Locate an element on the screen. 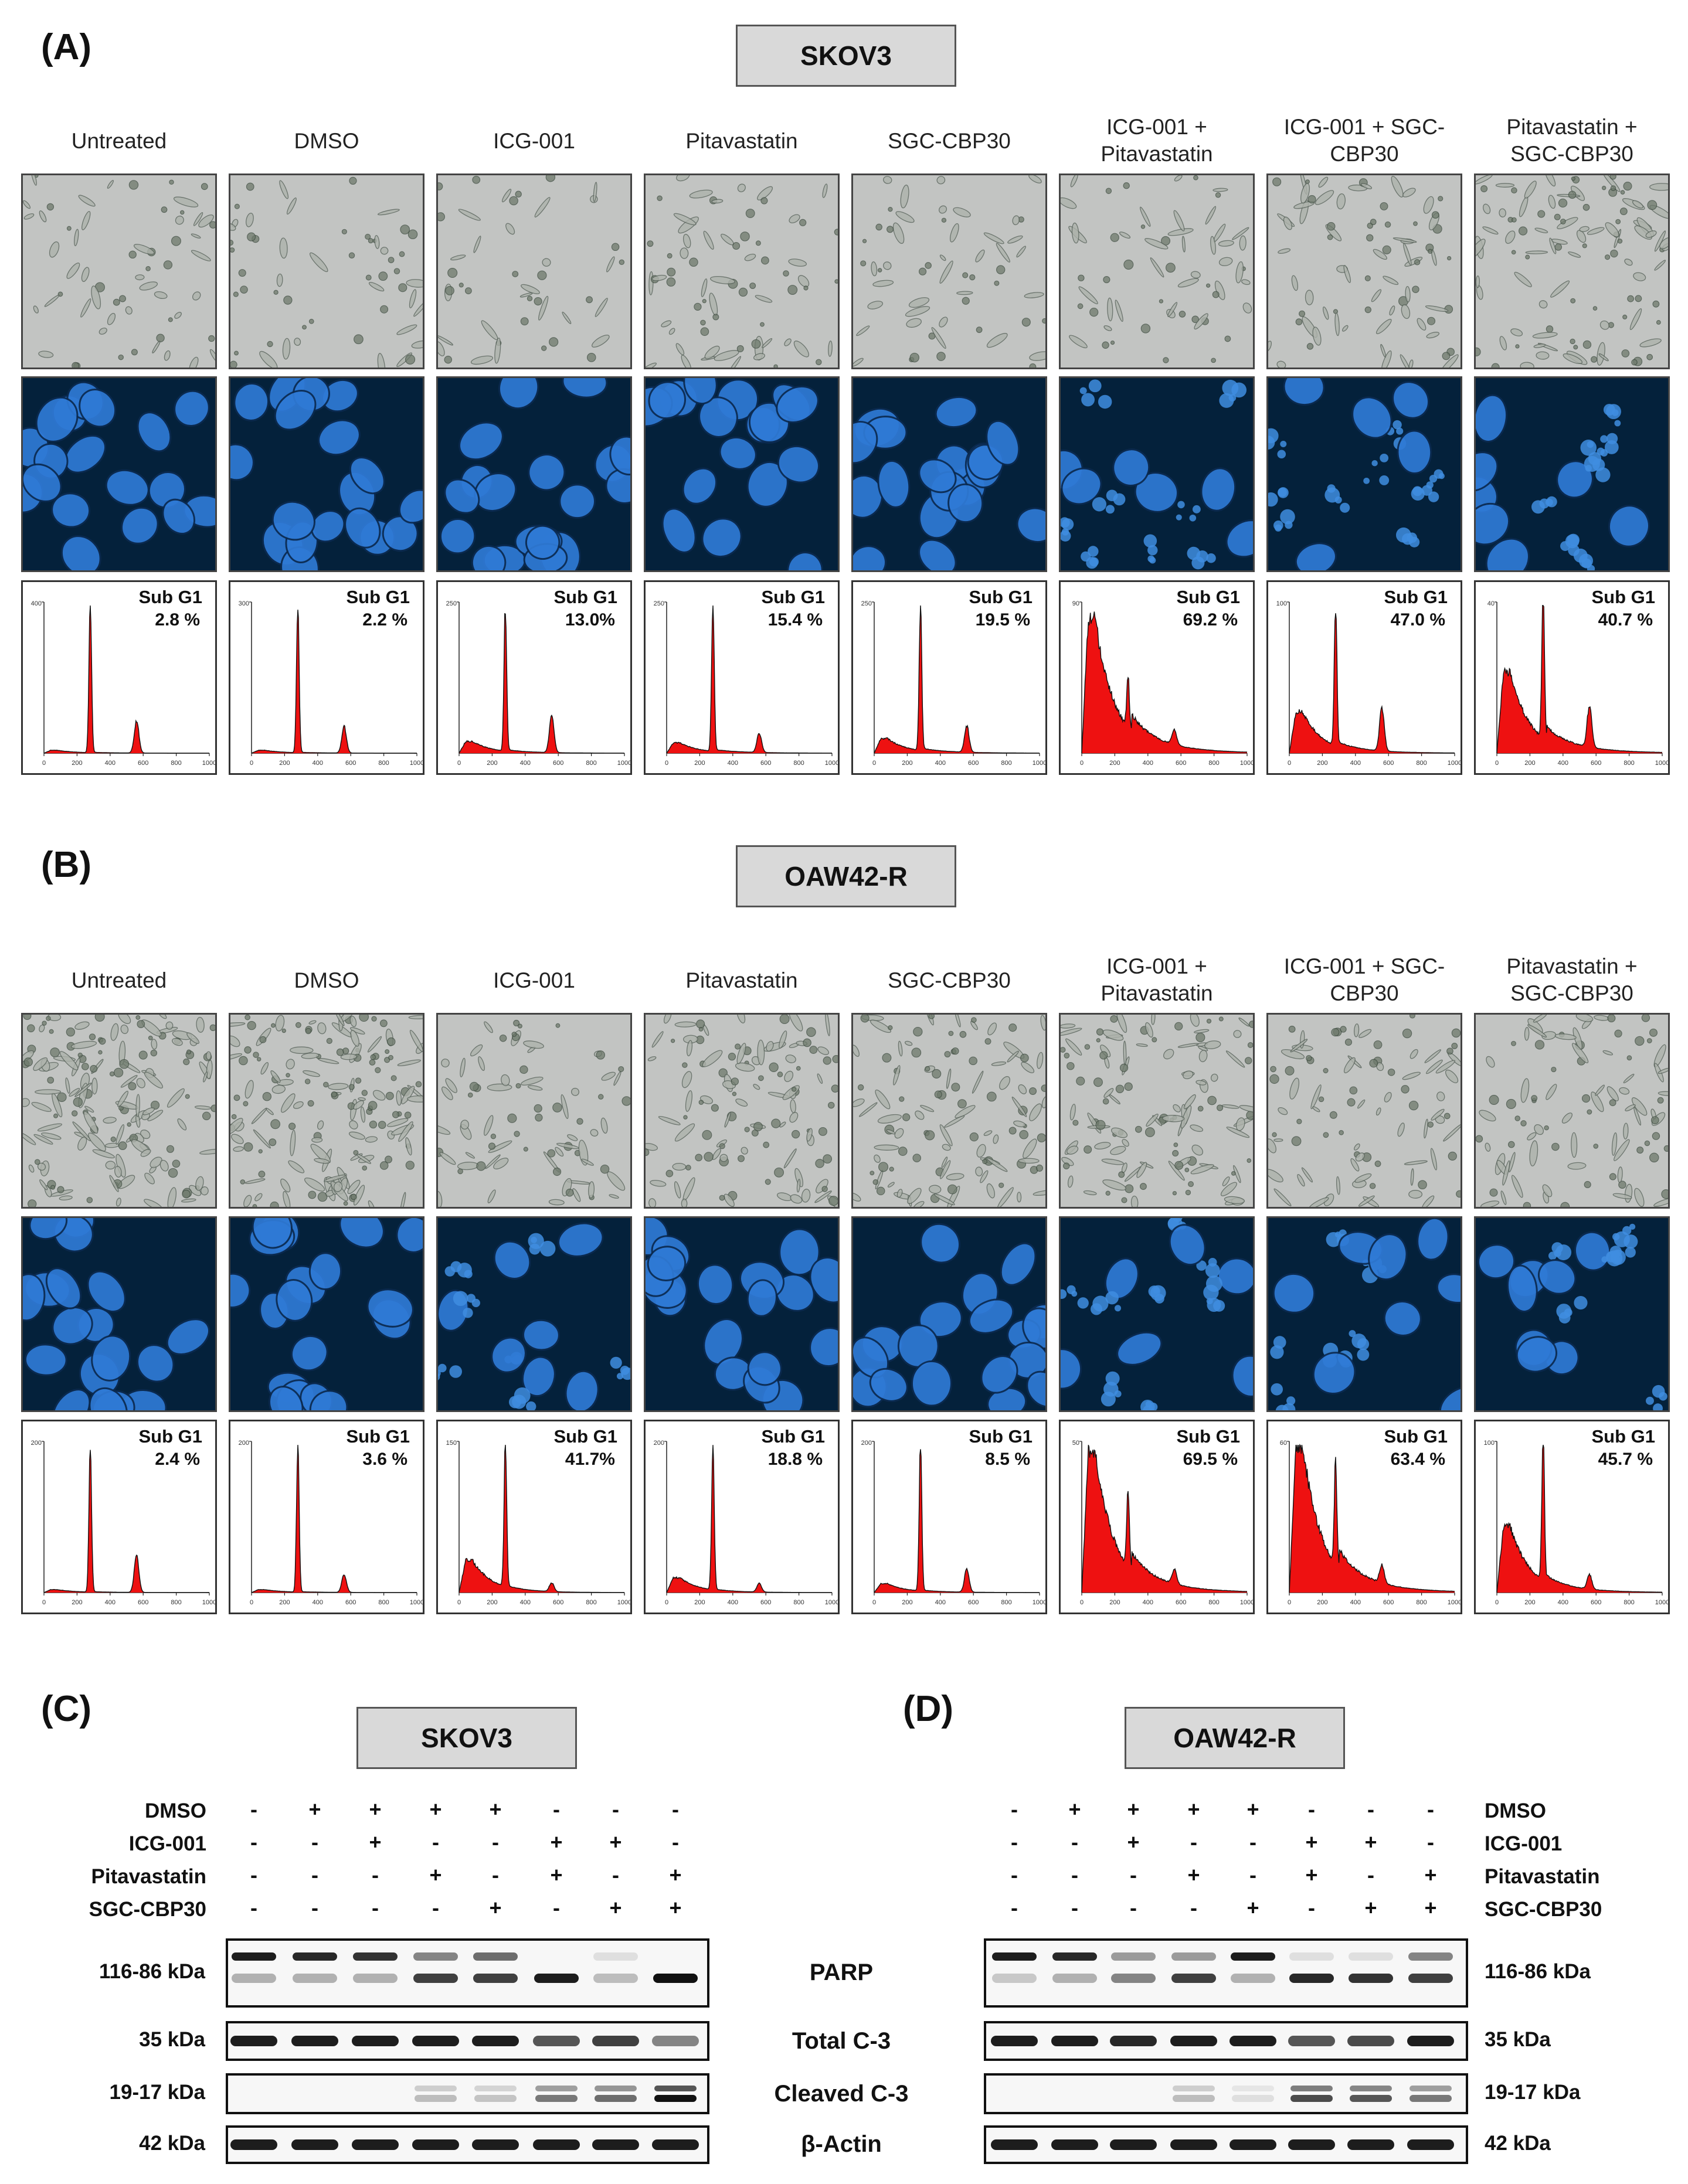  x-tick-label: 200 is located at coordinates (284, 1603).